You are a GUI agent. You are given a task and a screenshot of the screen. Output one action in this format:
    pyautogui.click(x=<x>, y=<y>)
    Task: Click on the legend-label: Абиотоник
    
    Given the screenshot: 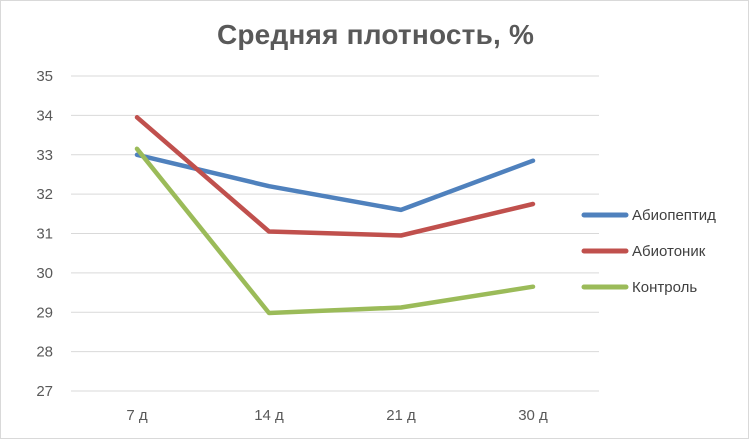 What is the action you would take?
    pyautogui.click(x=669, y=251)
    